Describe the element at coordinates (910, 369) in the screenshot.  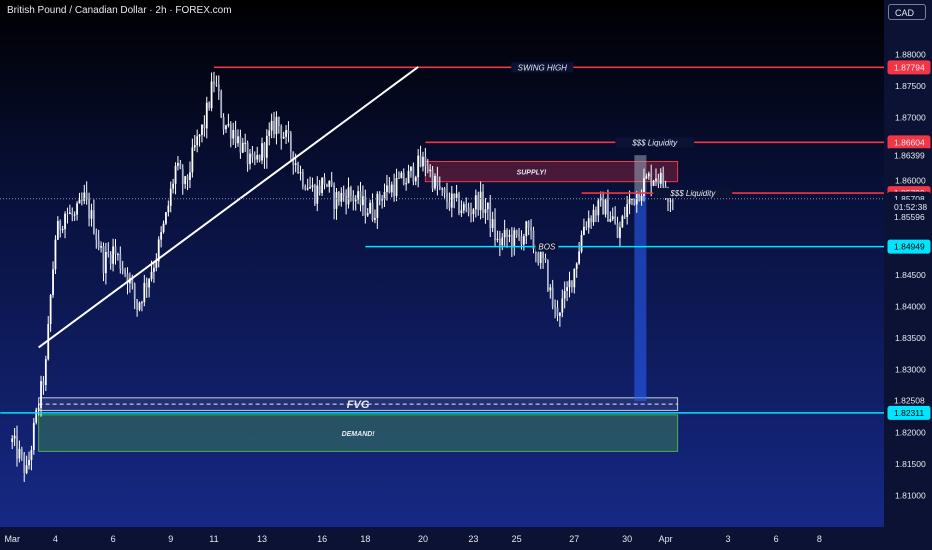
I see `y-tick-label: 1.83000` at that location.